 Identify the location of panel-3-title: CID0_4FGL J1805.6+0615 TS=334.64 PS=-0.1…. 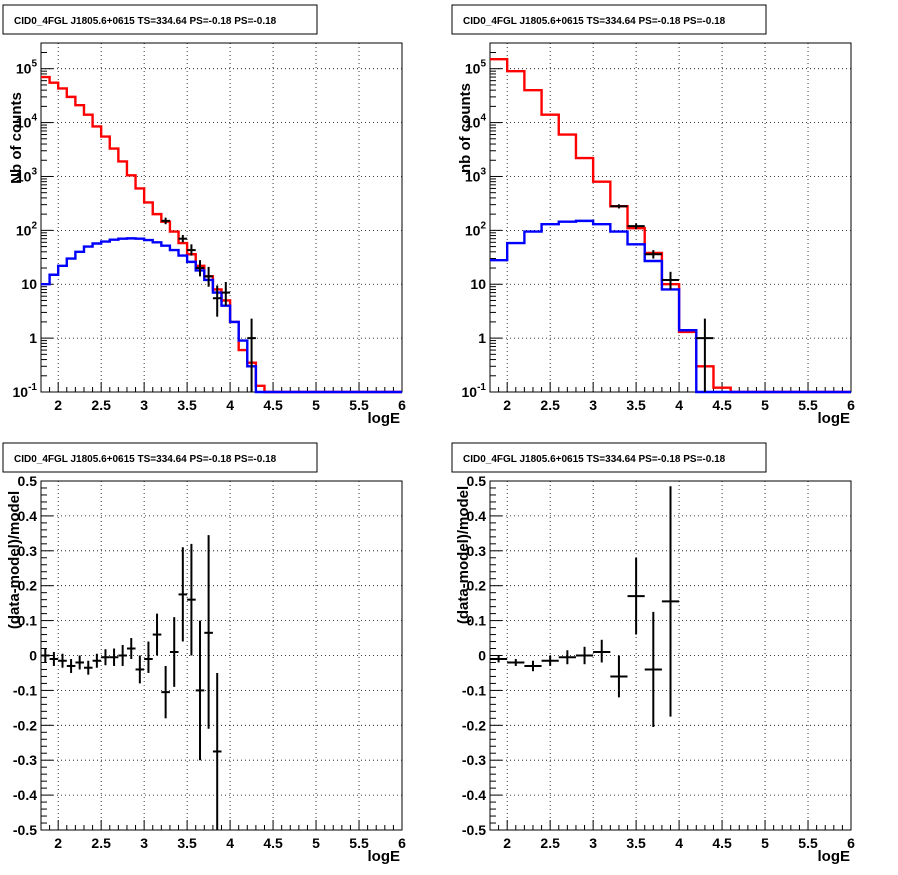
(145, 459).